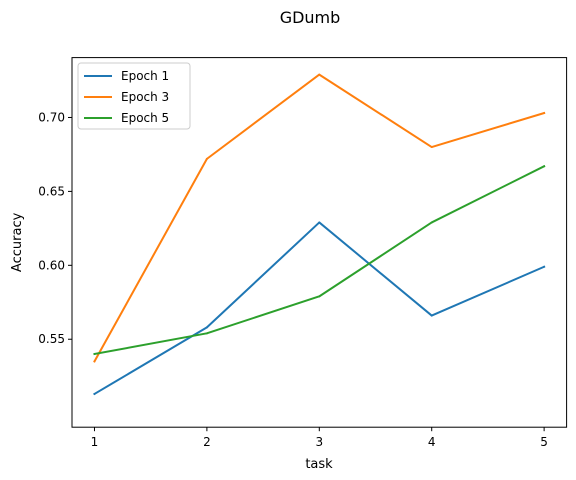 The image size is (576, 480). What do you see at coordinates (319, 464) in the screenshot?
I see `x-axis-label: task` at bounding box center [319, 464].